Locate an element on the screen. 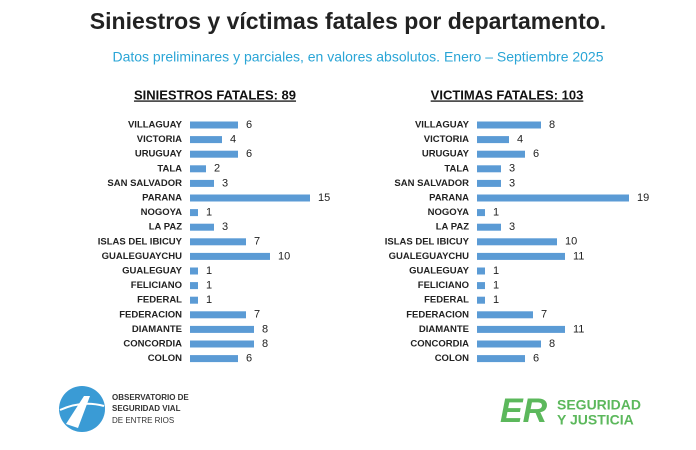 The image size is (696, 450). category-label: VICTORIA is located at coordinates (446, 139).